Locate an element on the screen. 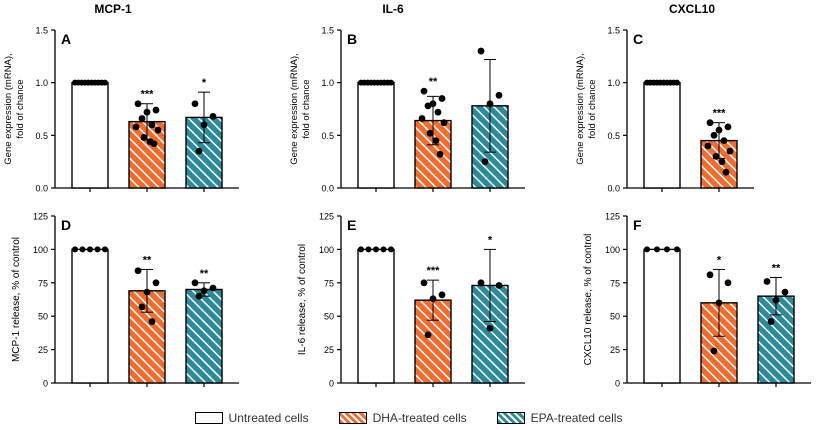 Image resolution: width=817 pixels, height=430 pixels. panel-a-title: MCP-1 is located at coordinates (113, 9).